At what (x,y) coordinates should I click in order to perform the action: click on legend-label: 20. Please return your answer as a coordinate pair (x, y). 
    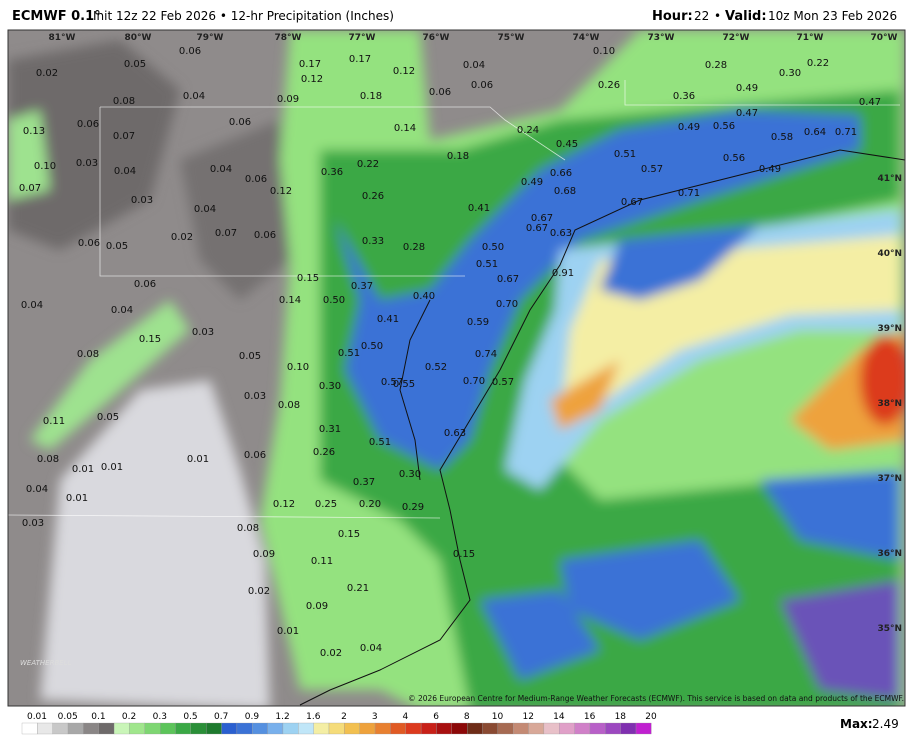
    Looking at the image, I should click on (651, 717).